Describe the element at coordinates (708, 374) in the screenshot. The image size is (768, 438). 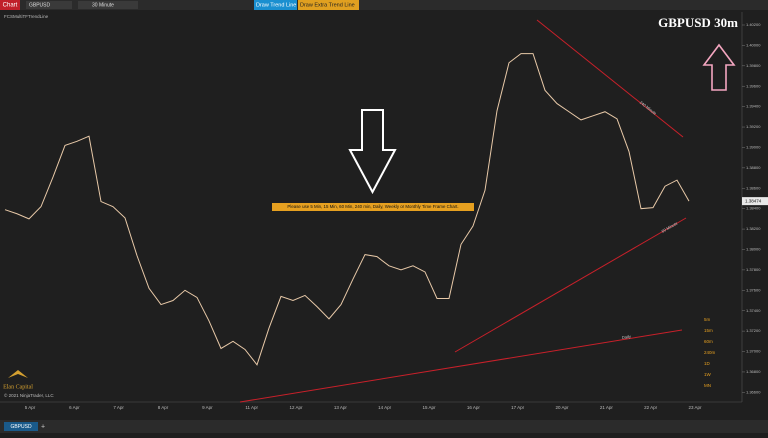
I see `timeframe-label: 1W` at that location.